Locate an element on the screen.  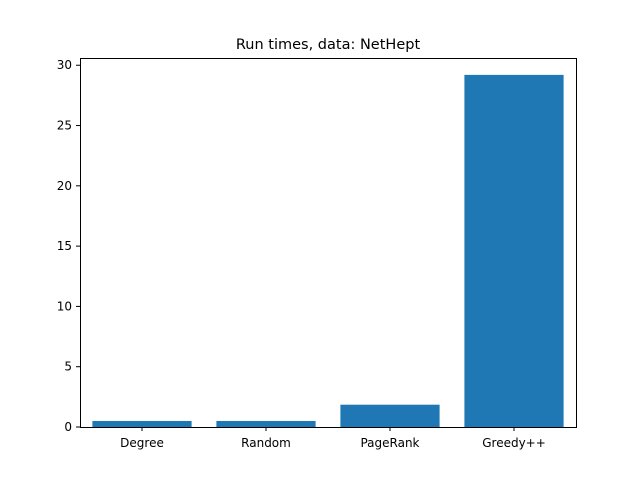
bar-greedy is located at coordinates (514, 250).